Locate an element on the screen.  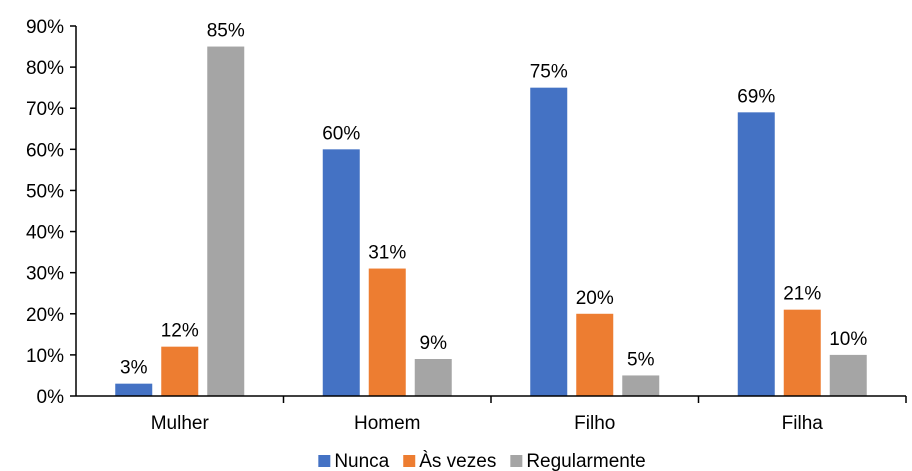
data-label: 12% is located at coordinates (180, 331).